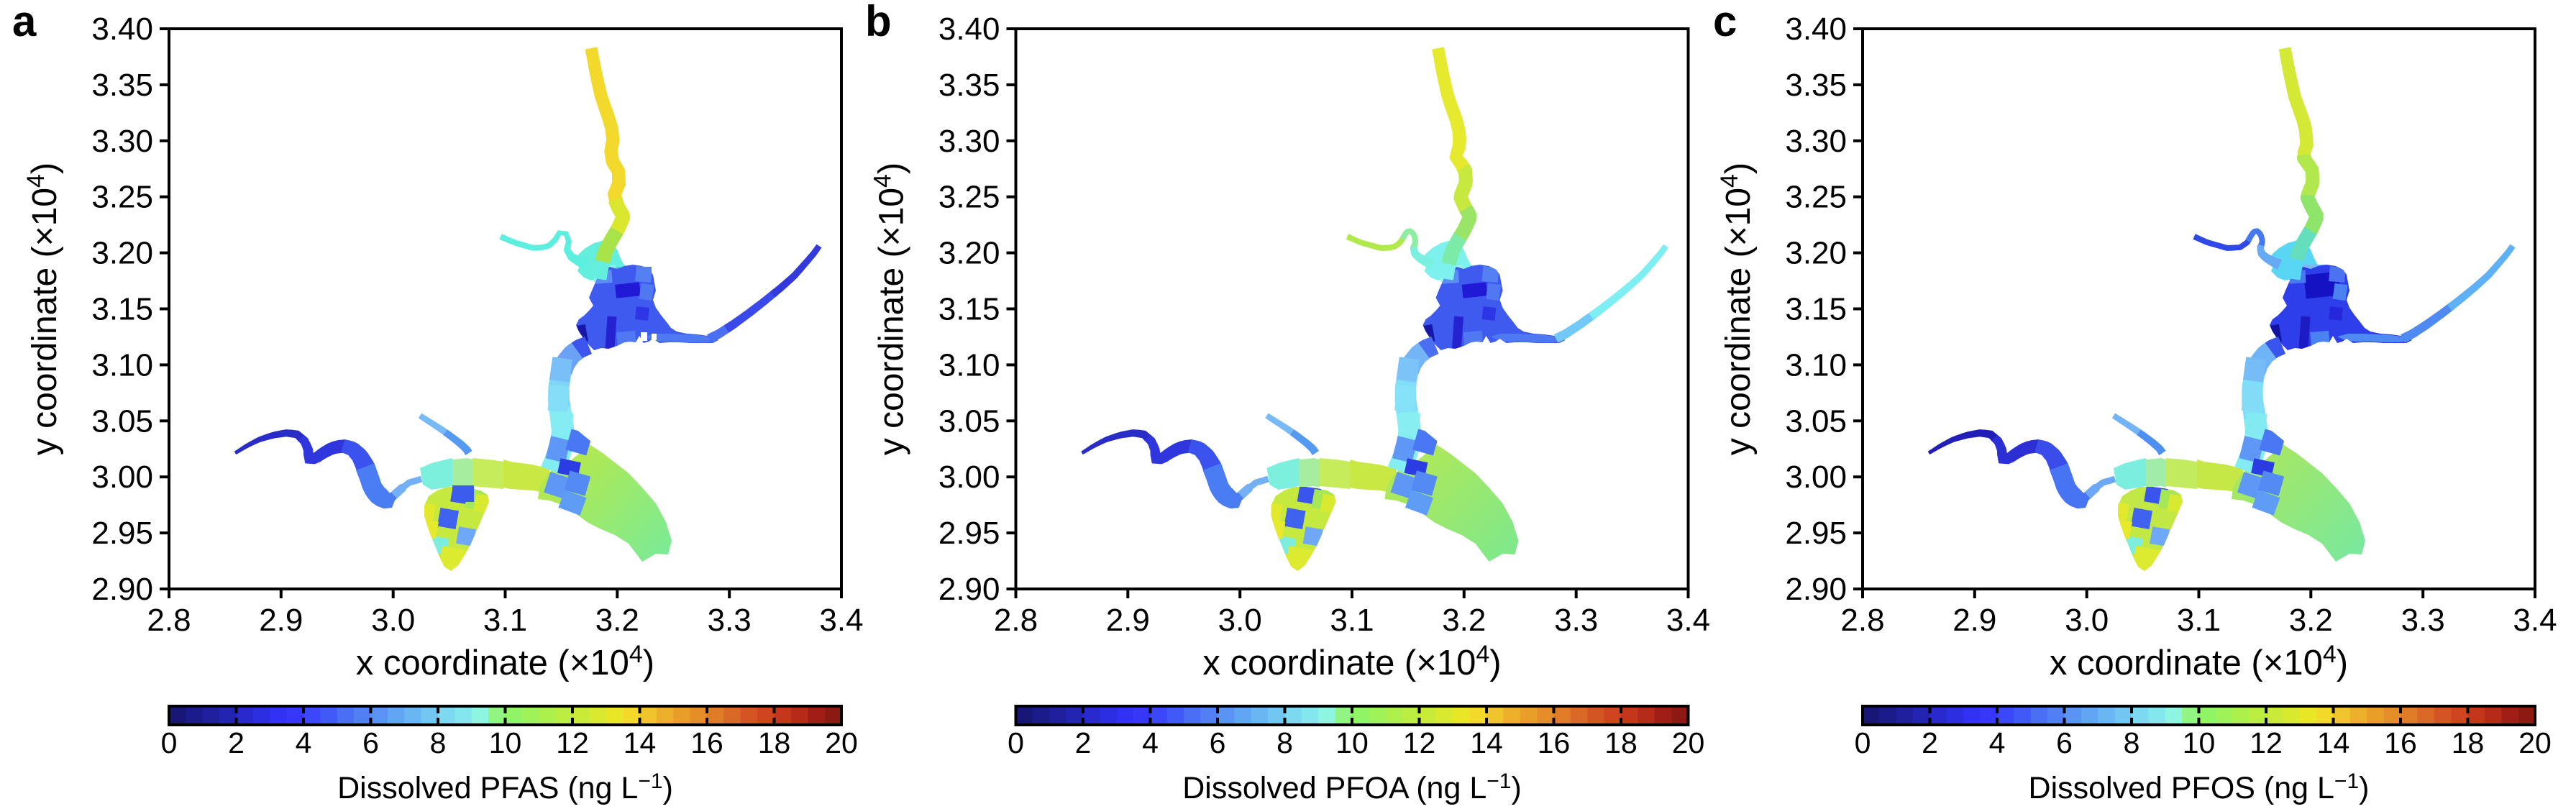 The height and width of the screenshot is (809, 2576). I want to click on svg-text: a, so click(24, 23).